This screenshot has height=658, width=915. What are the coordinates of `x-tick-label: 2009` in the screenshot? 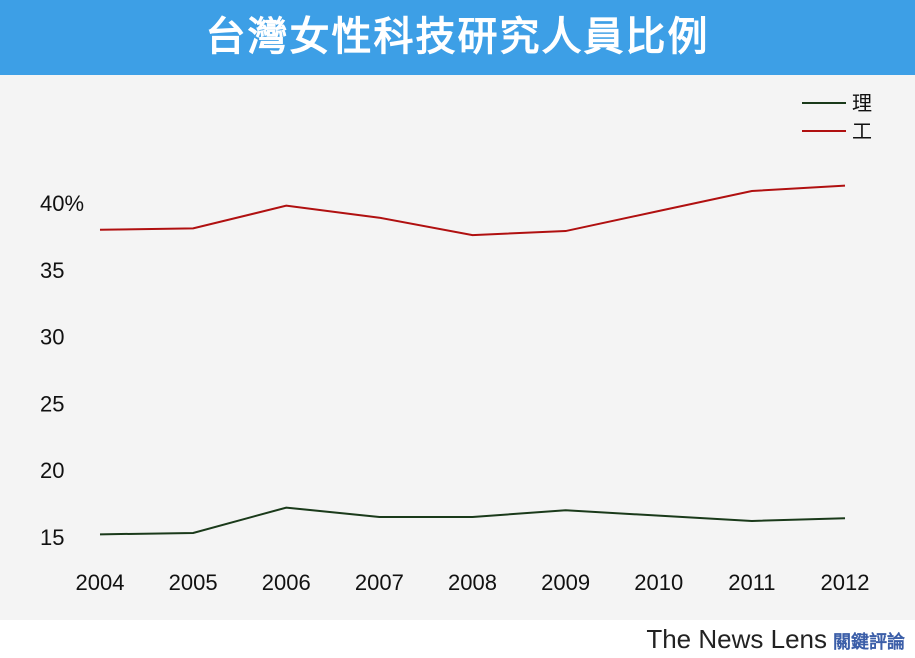 It's located at (565, 582).